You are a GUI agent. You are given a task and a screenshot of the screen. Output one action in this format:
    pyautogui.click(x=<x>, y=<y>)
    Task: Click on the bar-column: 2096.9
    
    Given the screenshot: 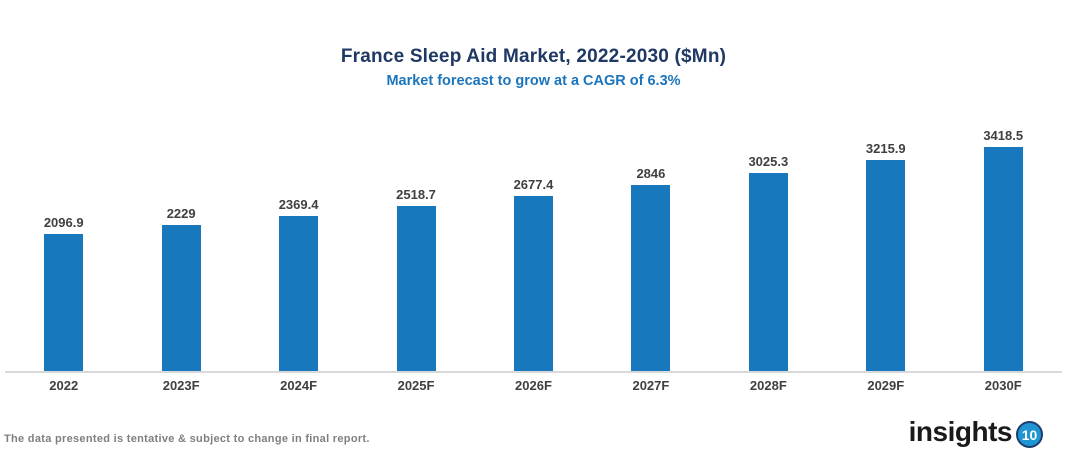 What is the action you would take?
    pyautogui.click(x=63, y=240)
    